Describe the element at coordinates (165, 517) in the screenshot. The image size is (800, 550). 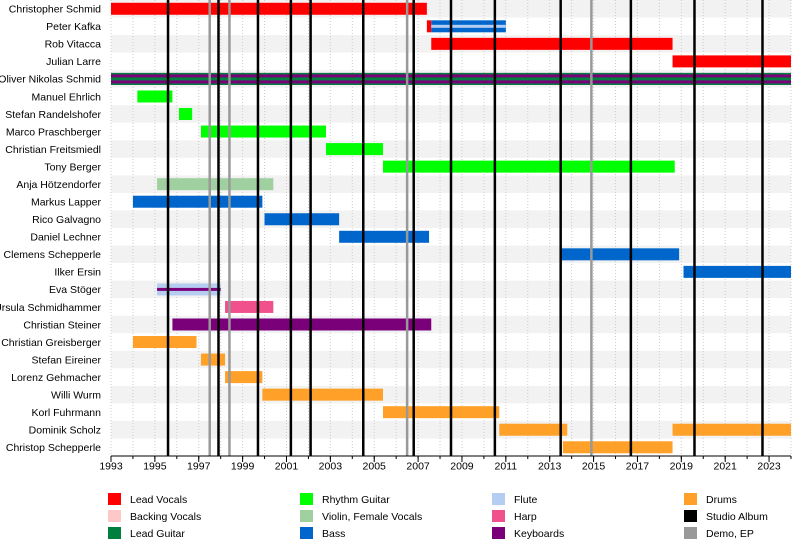
I see `legend-label: Backing Vocals` at that location.